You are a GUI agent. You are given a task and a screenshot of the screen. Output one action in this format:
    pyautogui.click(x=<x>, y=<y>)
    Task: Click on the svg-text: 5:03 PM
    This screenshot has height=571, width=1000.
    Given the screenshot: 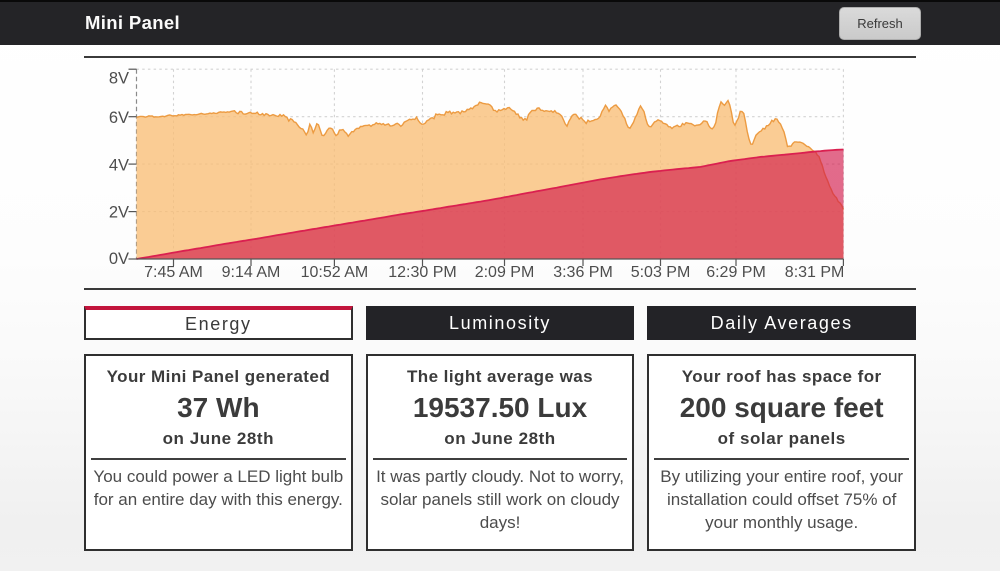 What is the action you would take?
    pyautogui.click(x=661, y=272)
    